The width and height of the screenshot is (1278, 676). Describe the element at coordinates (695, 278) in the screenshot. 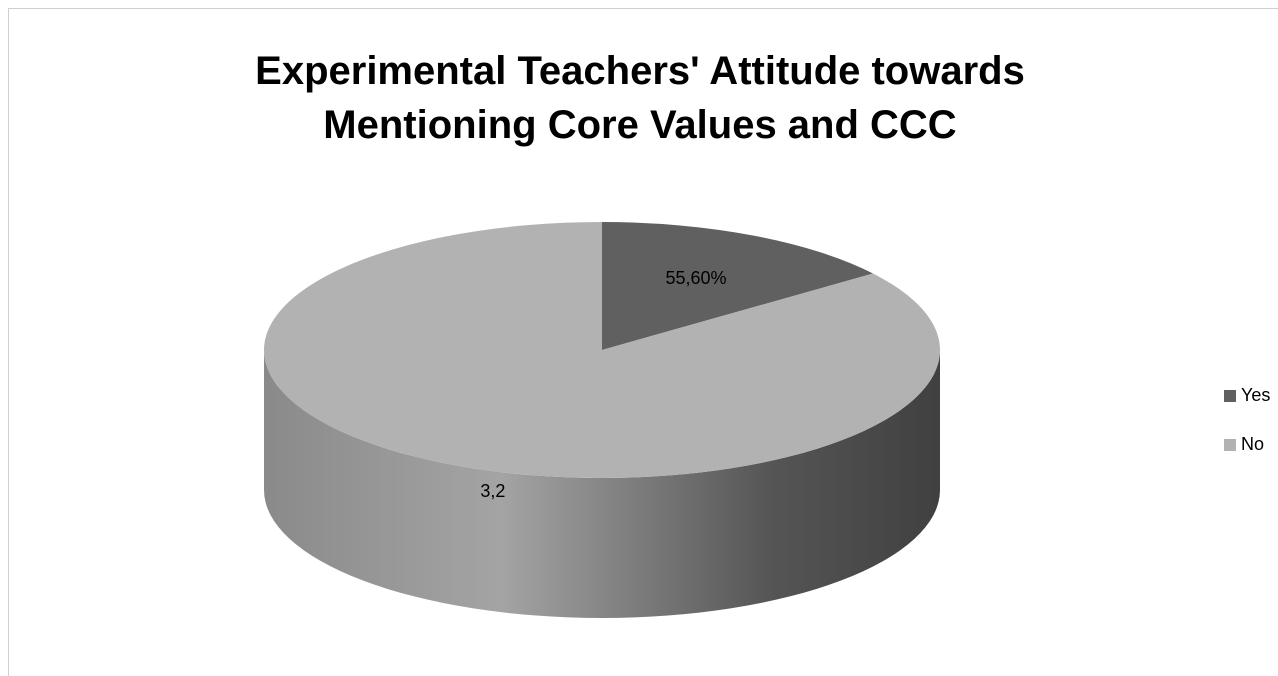

I see `data-label: 55,60%` at that location.